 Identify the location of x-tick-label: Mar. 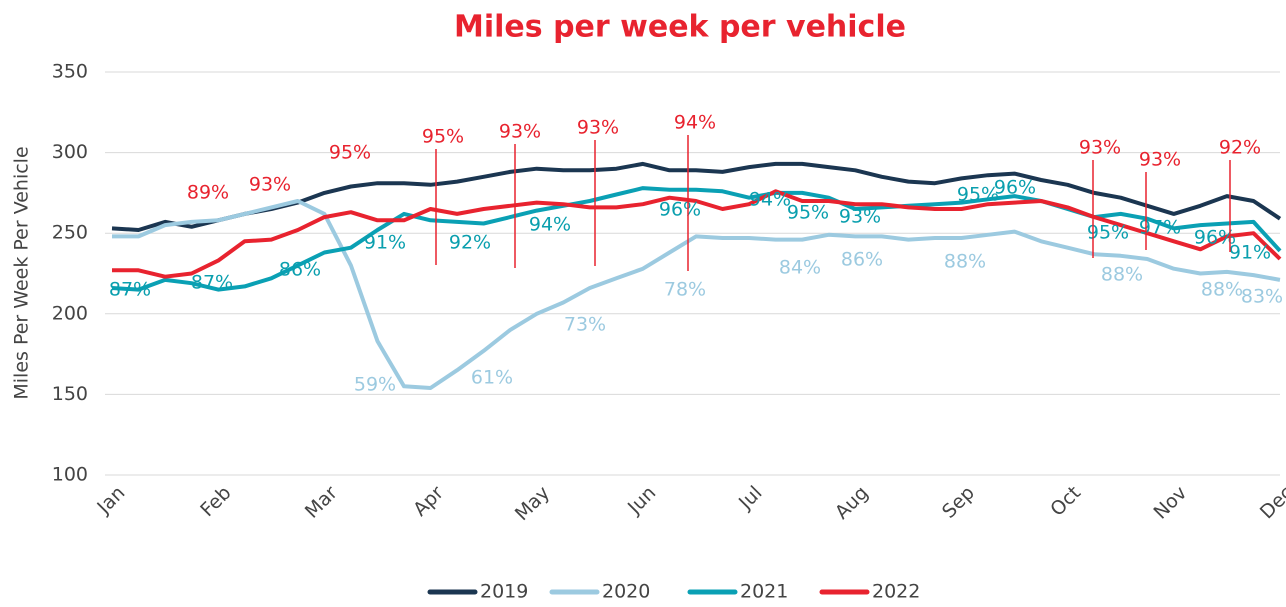
(321, 502).